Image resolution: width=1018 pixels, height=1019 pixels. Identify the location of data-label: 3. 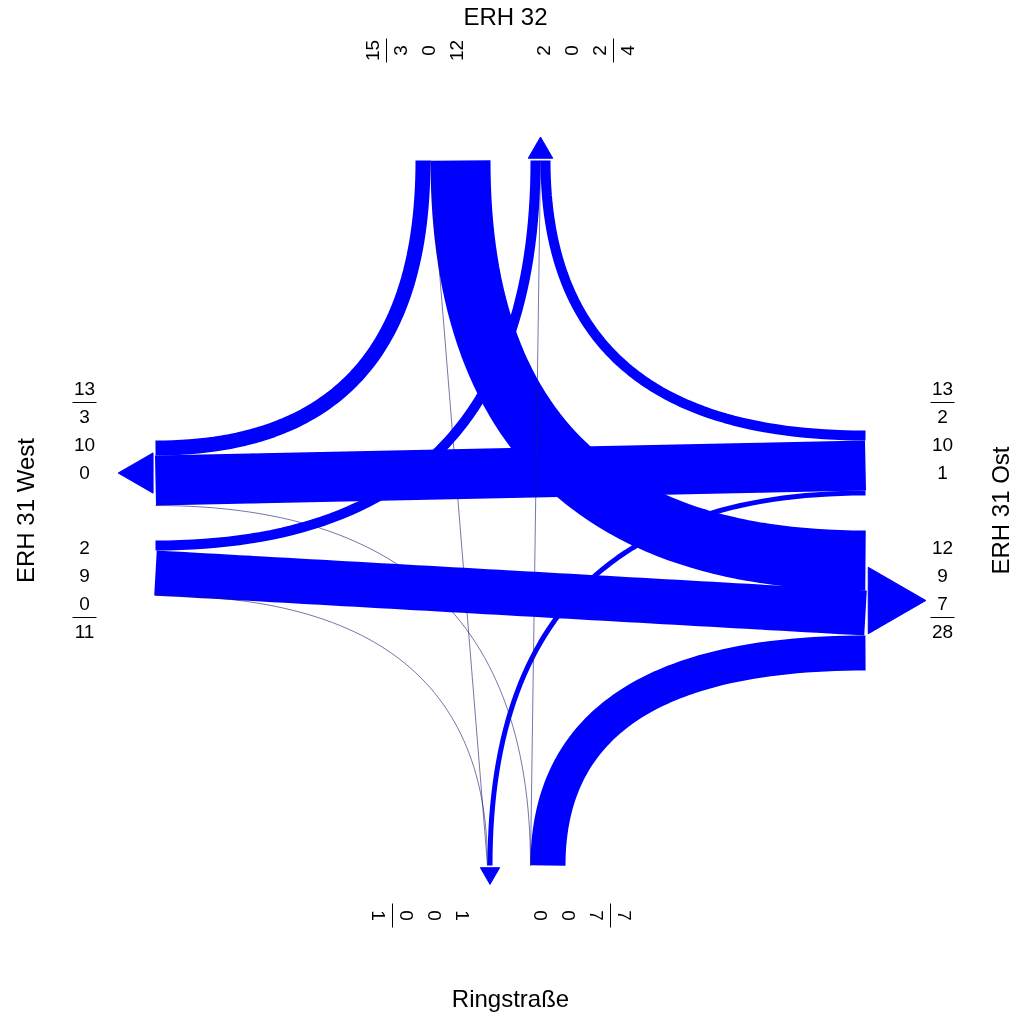
(84, 416).